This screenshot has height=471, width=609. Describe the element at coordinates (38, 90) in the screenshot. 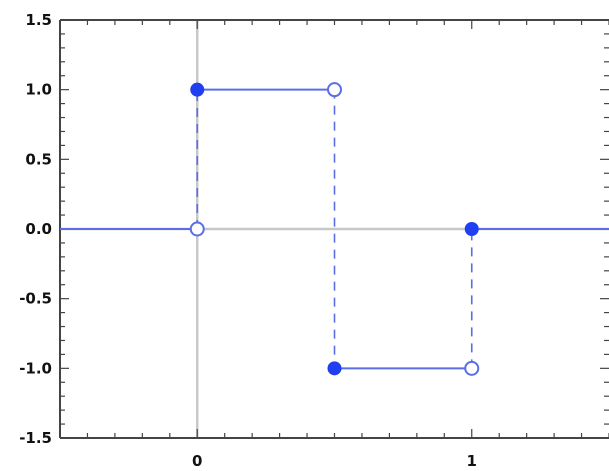

I see `y-tick-label: 1.0` at that location.